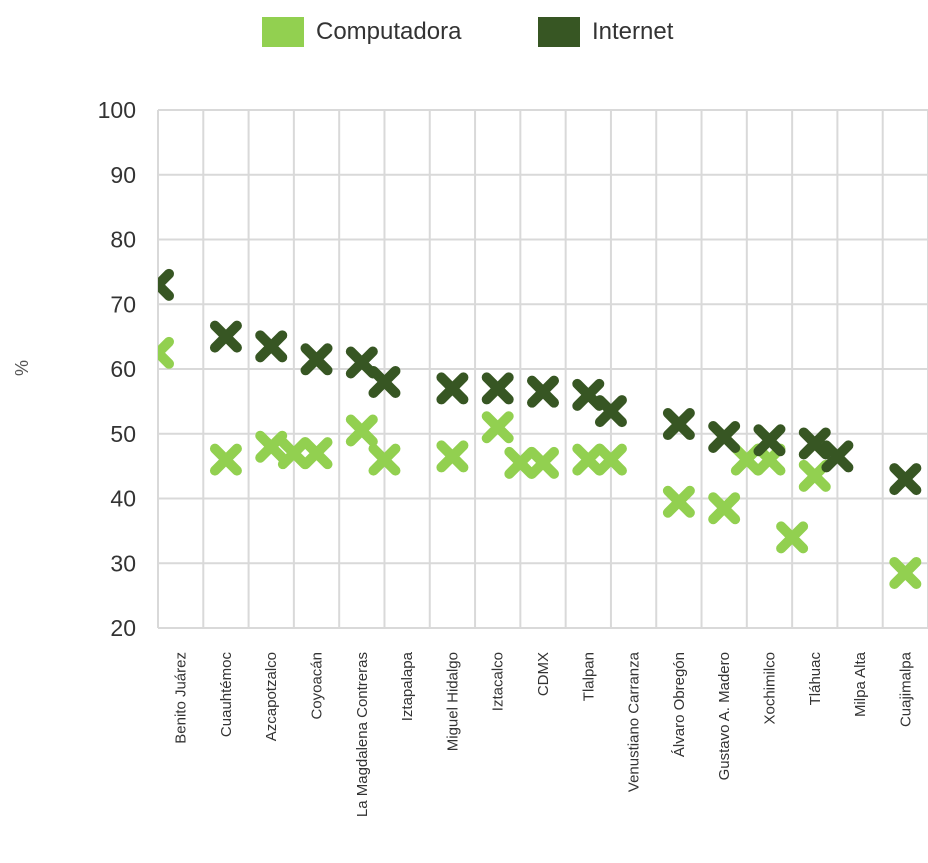 Image resolution: width=928 pixels, height=863 pixels. I want to click on y-tick-label: 60, so click(123, 369).